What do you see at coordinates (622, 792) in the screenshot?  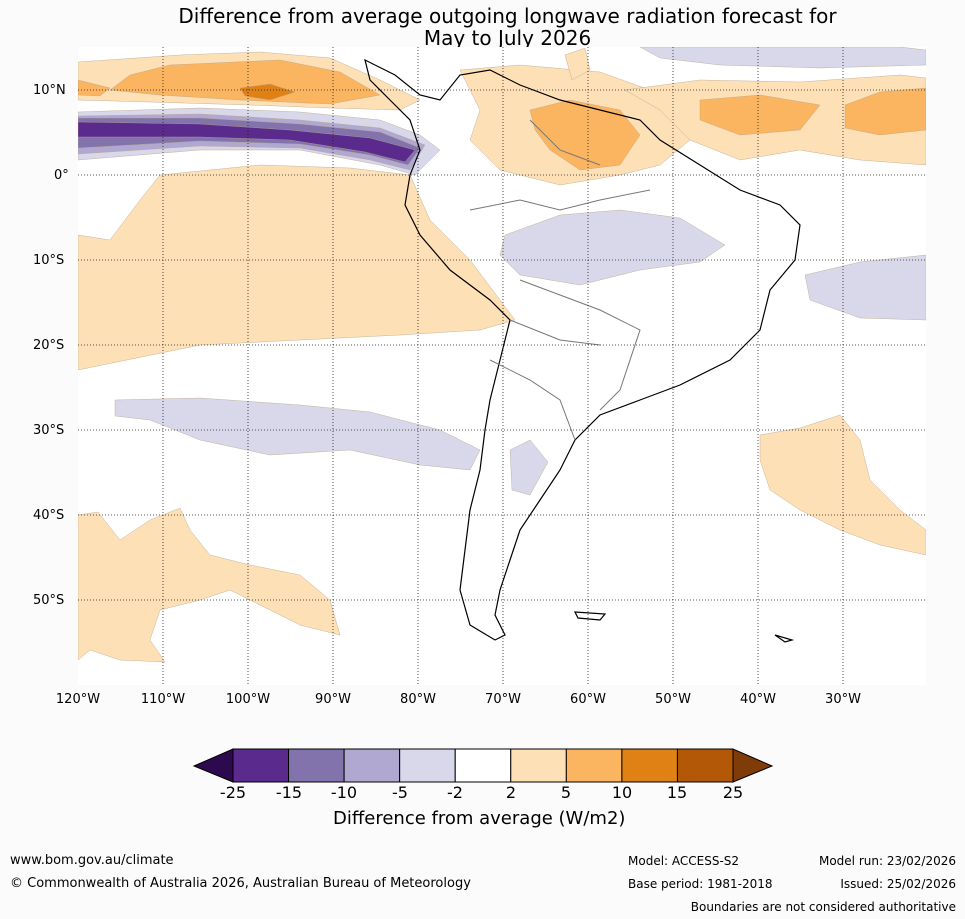 I see `colorbar-tick: 10` at bounding box center [622, 792].